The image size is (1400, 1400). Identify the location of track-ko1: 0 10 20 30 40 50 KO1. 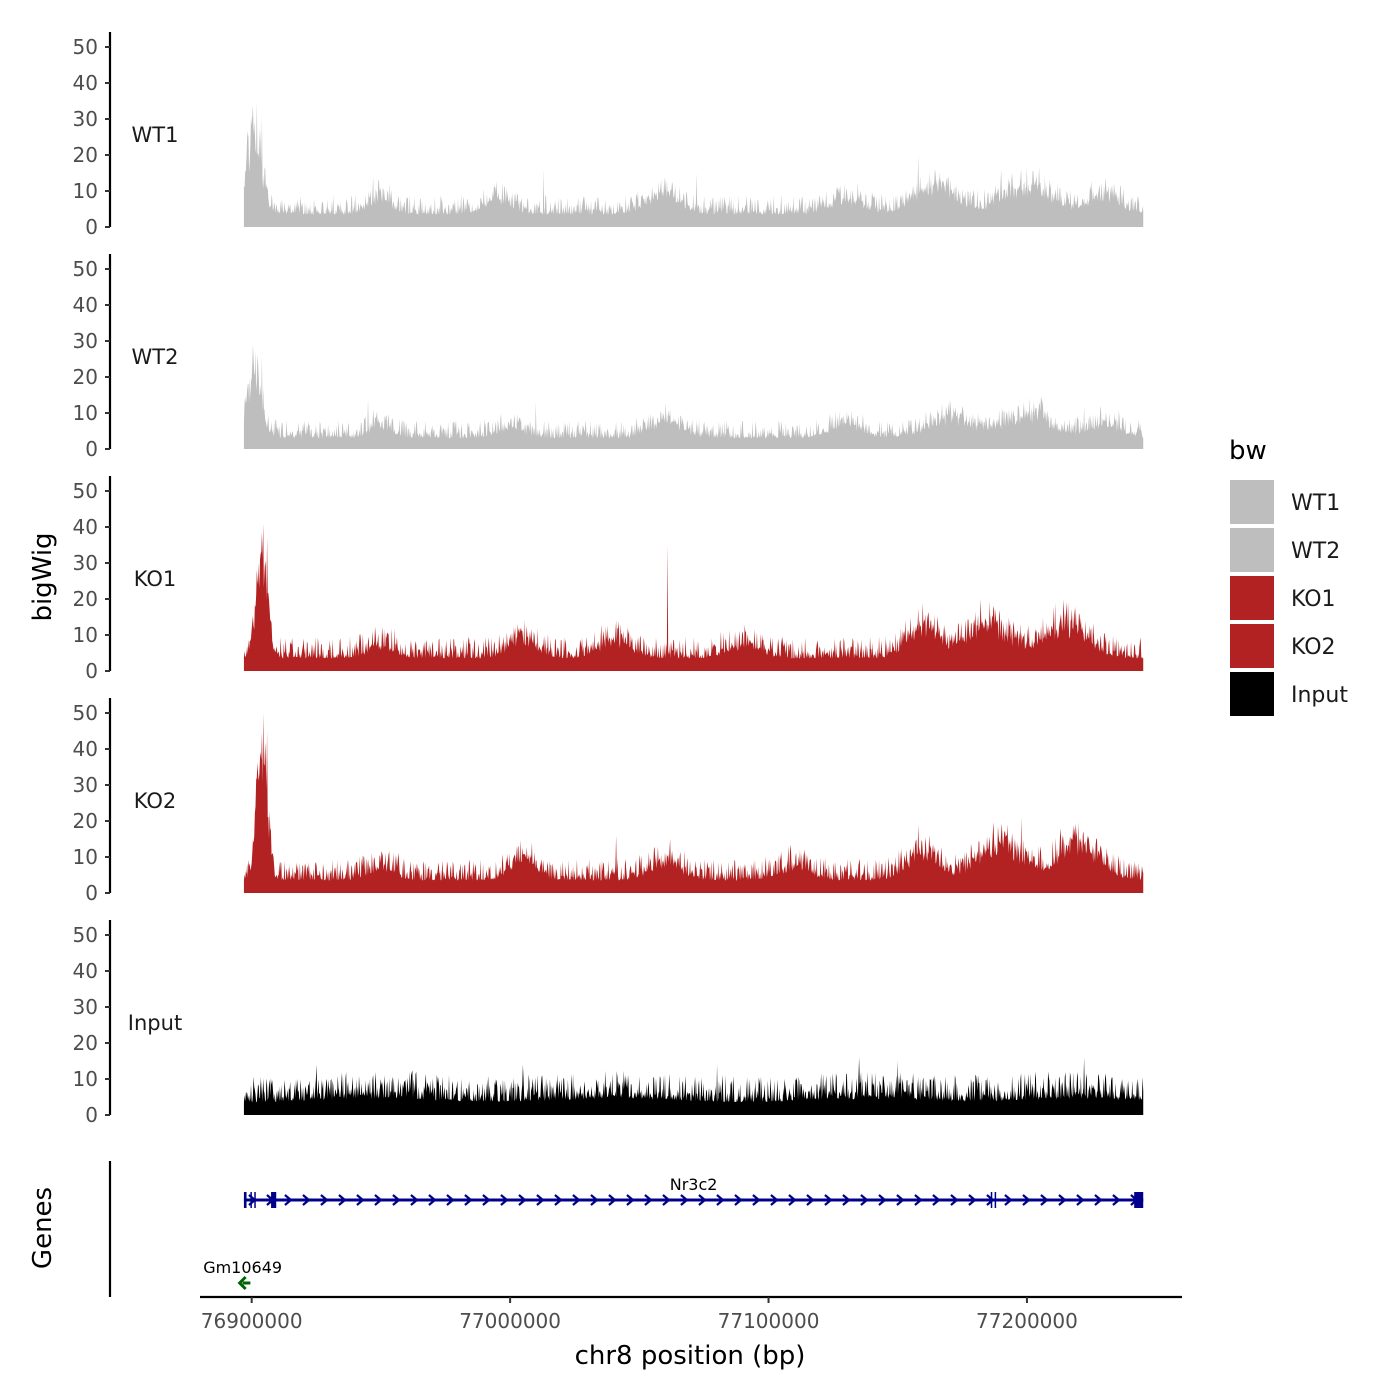
(608, 579).